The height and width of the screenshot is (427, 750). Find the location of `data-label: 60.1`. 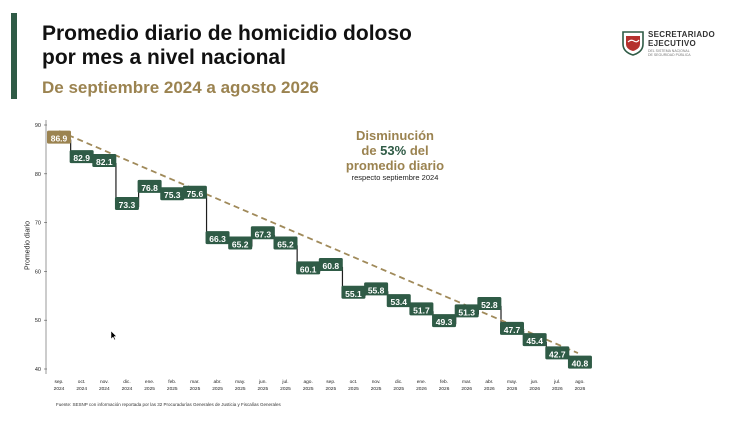

data-label: 60.1 is located at coordinates (308, 269).